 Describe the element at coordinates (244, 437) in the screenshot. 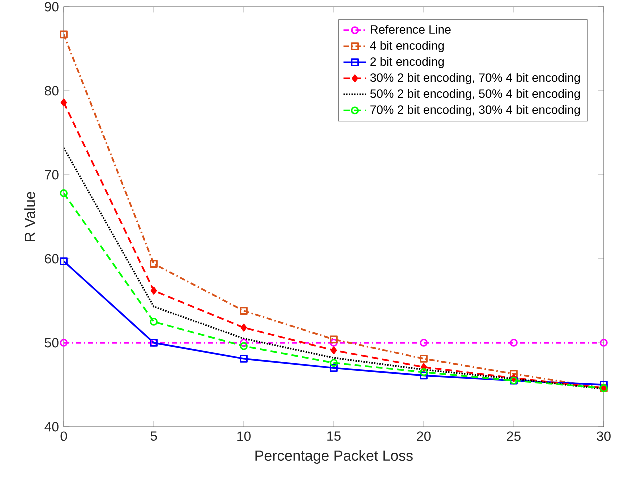

I see `x-tick-label: 10` at that location.